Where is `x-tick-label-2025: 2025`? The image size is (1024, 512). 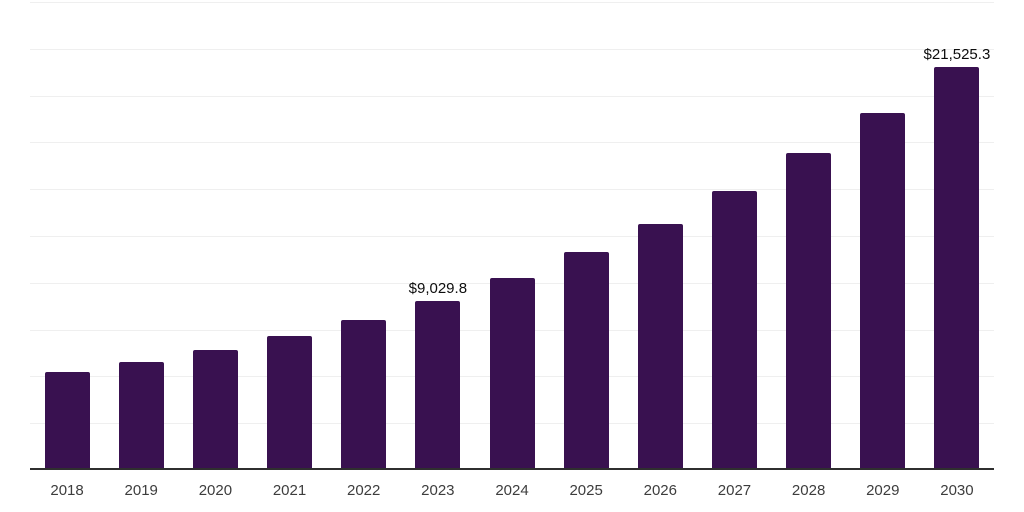
x-tick-label-2025: 2025 is located at coordinates (586, 490).